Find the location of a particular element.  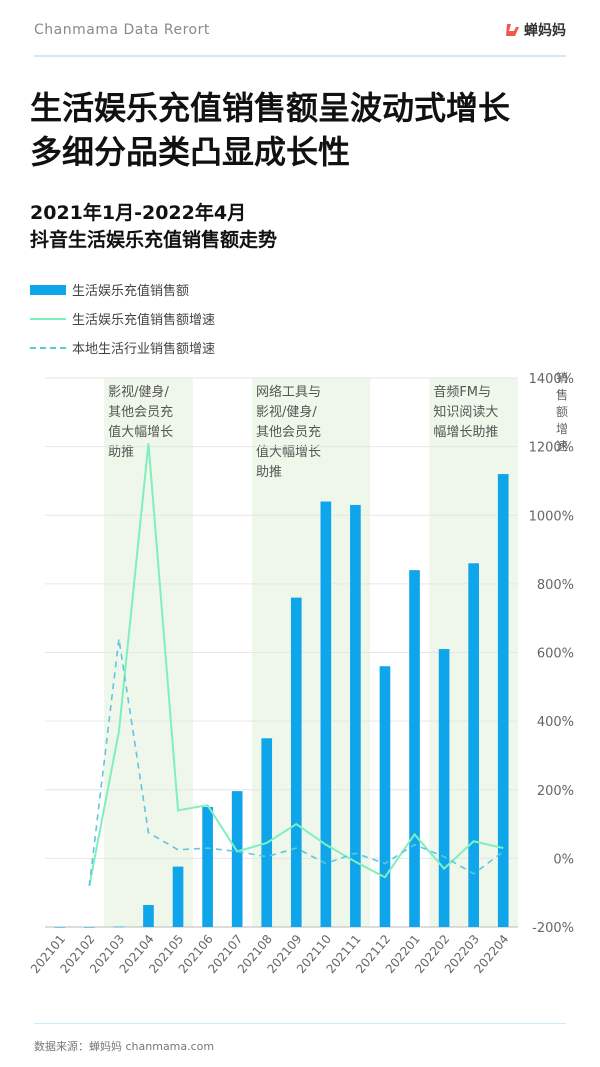

legend-item-growth: 生活娱乐充值销售额增速 is located at coordinates (122, 318).